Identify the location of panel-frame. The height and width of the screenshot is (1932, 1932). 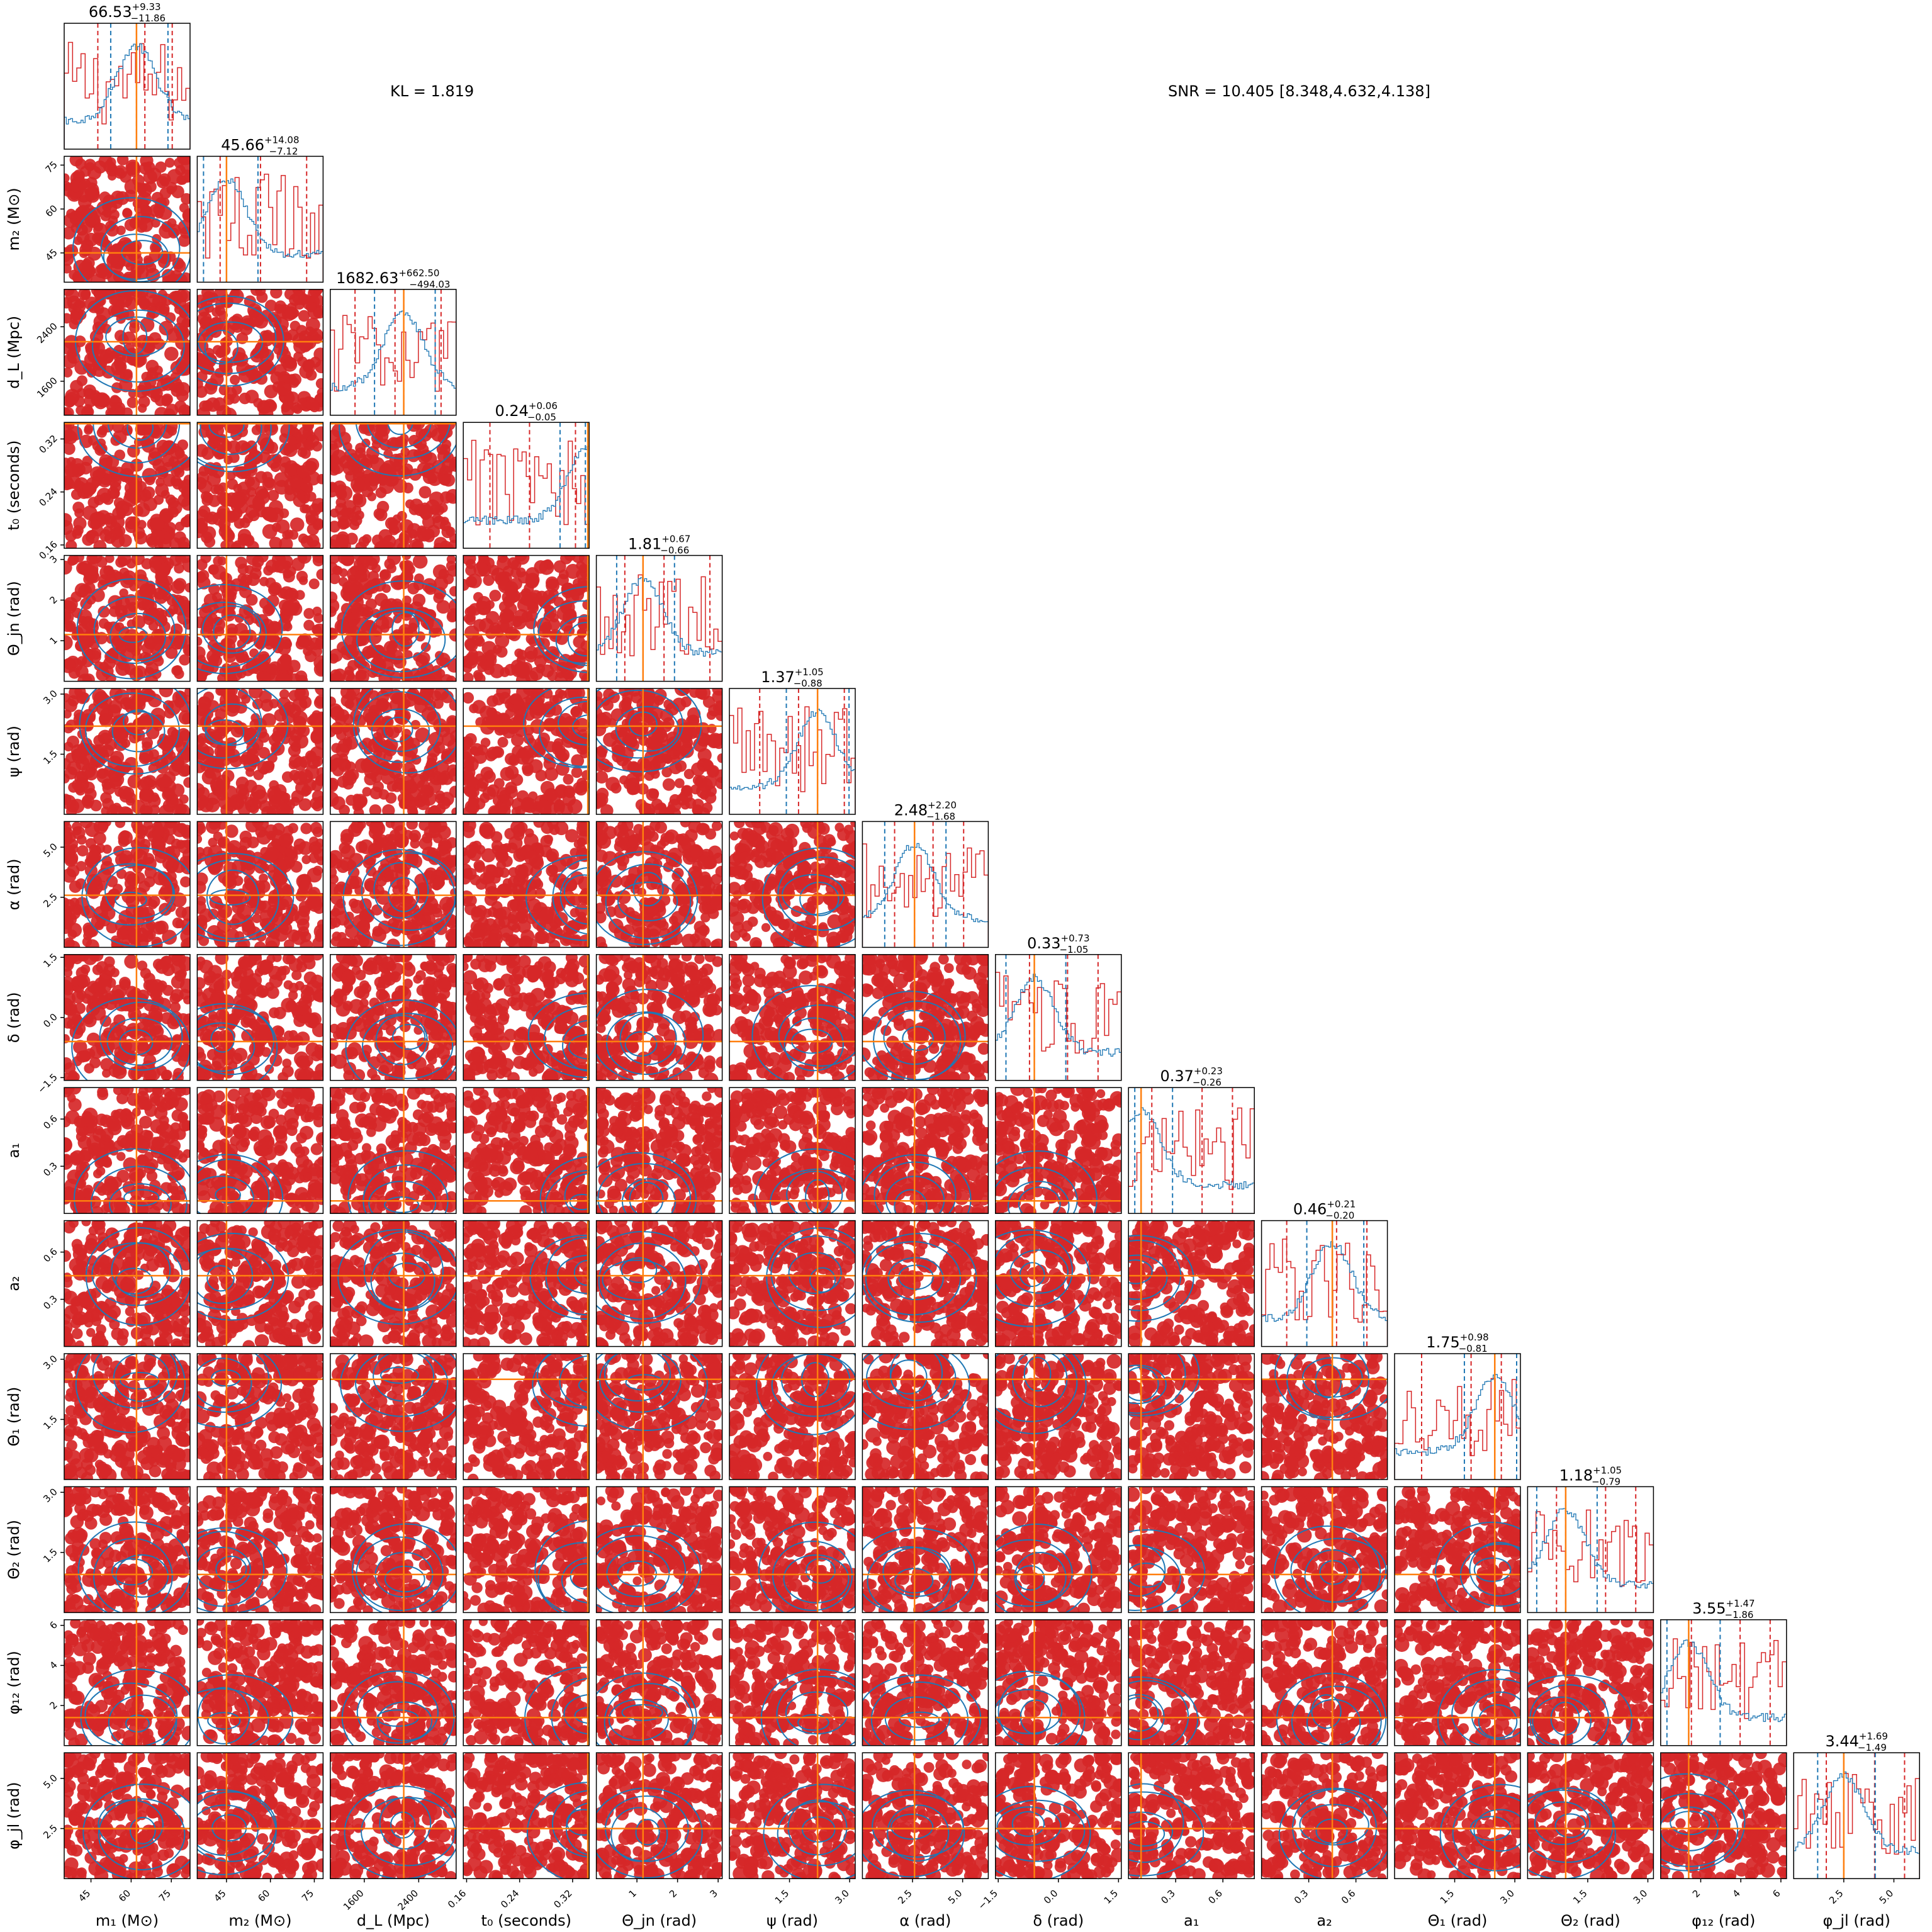
(393, 352).